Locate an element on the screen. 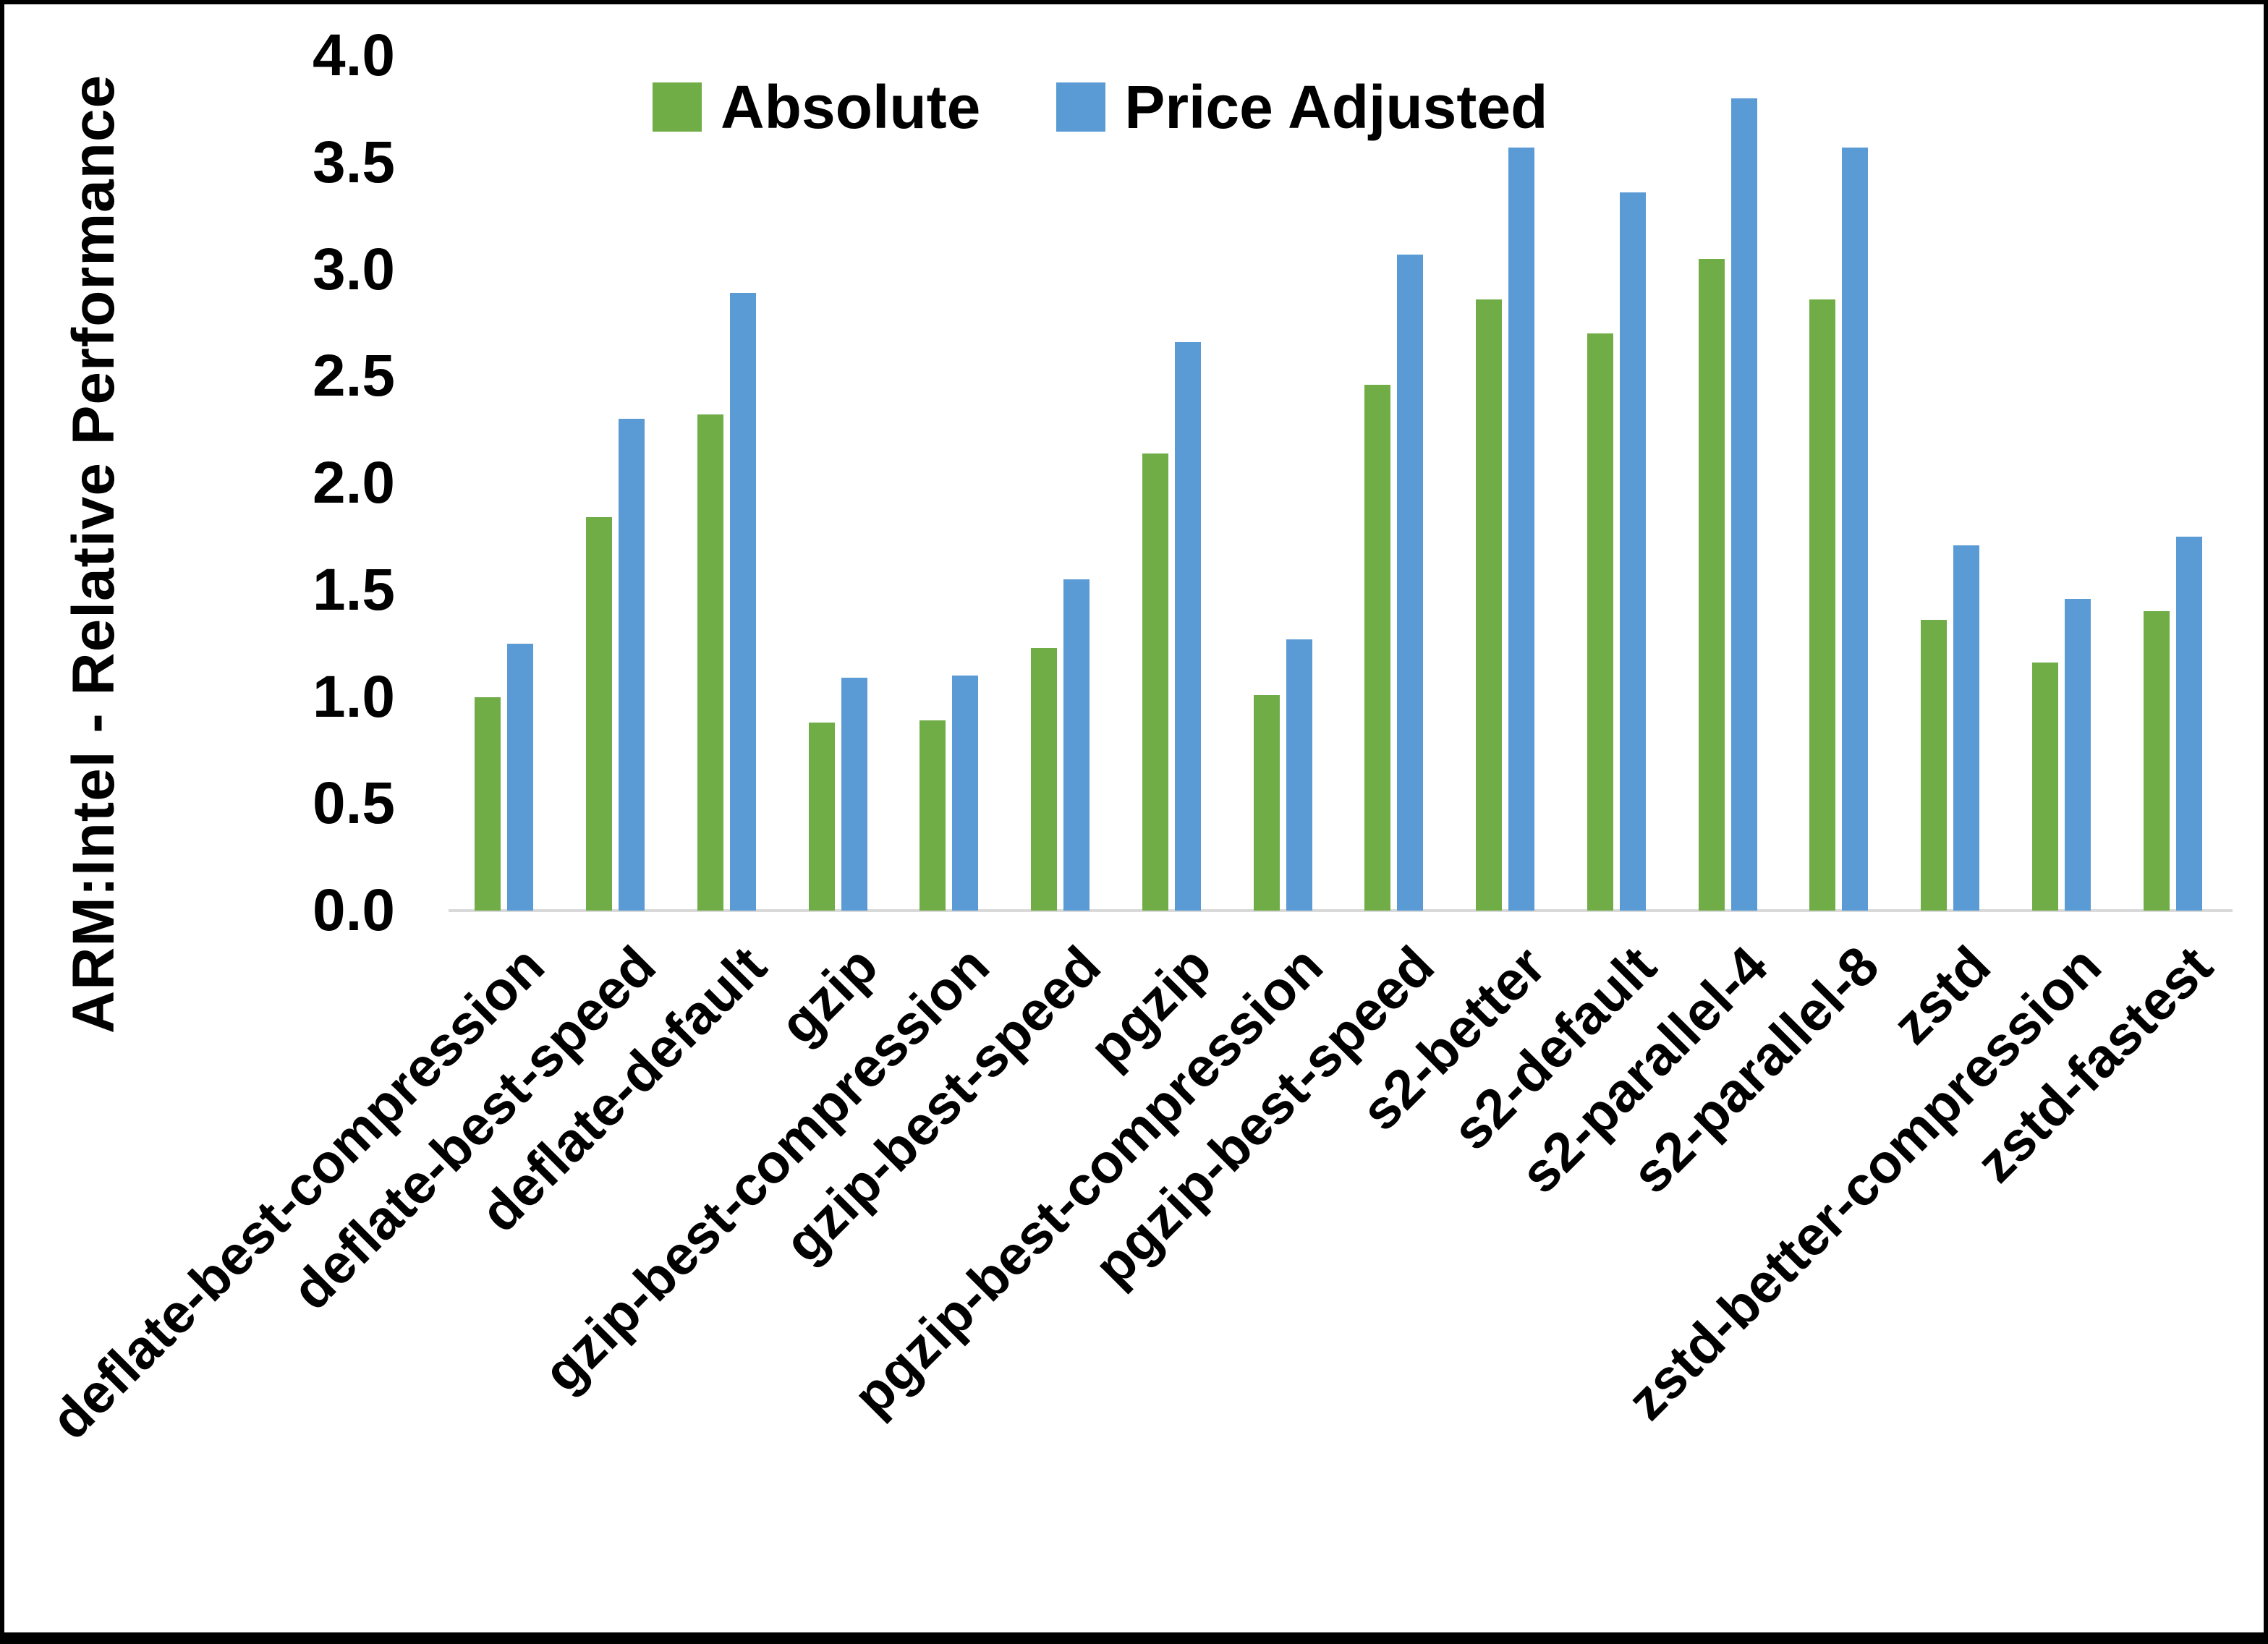 The image size is (2268, 1644). legend-item: Price Adjusted is located at coordinates (1301, 107).